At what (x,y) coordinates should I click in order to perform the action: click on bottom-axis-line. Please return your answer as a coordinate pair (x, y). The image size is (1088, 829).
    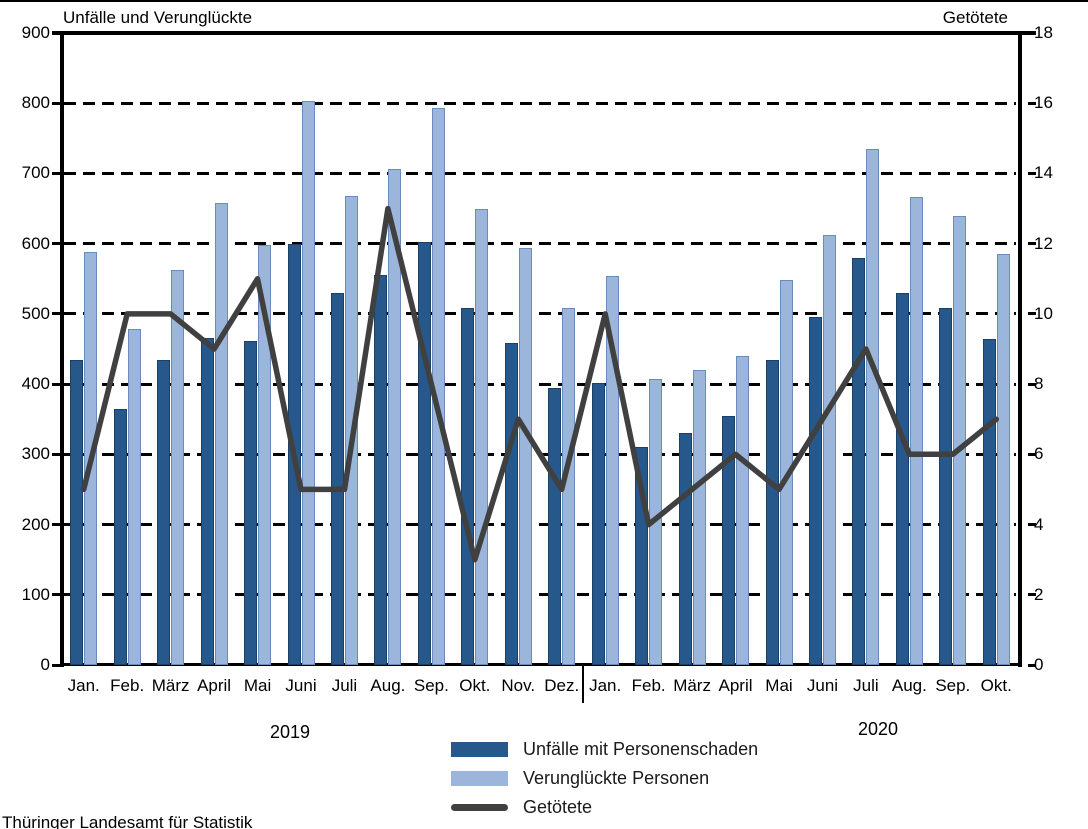
    Looking at the image, I should click on (541, 664).